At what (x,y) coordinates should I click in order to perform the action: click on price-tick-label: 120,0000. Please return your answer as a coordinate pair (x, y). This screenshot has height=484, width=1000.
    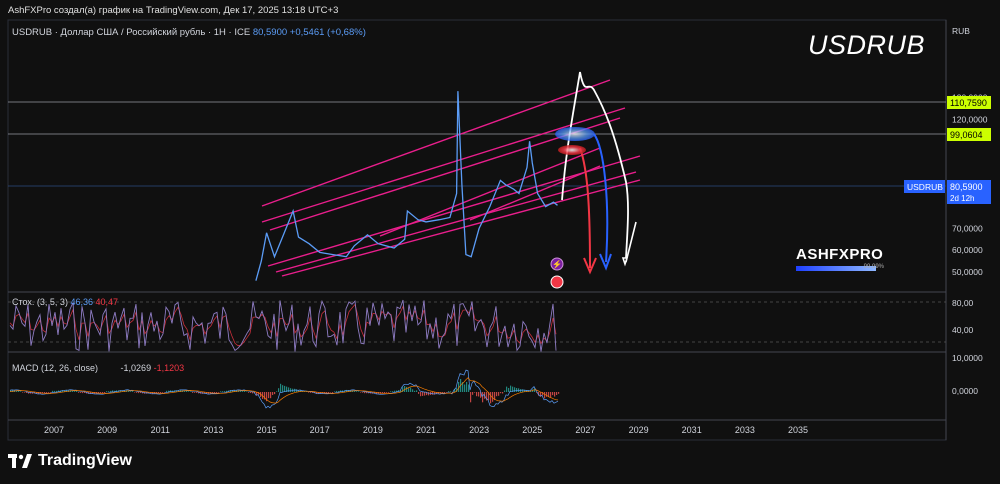
    Looking at the image, I should click on (970, 119).